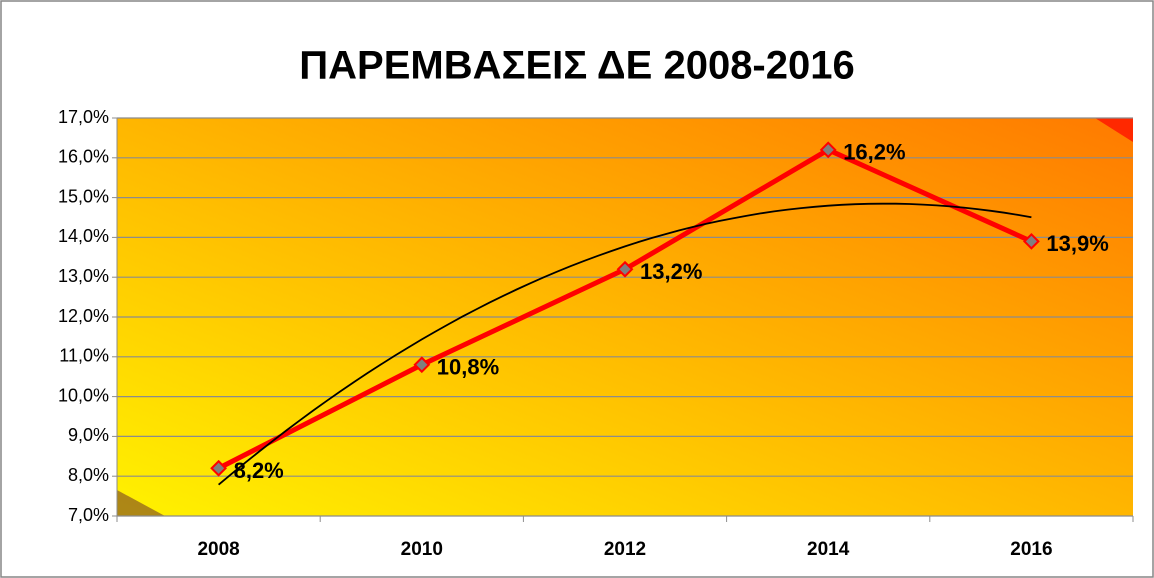 The height and width of the screenshot is (578, 1154). I want to click on data-label: 13,9%, so click(1077, 243).